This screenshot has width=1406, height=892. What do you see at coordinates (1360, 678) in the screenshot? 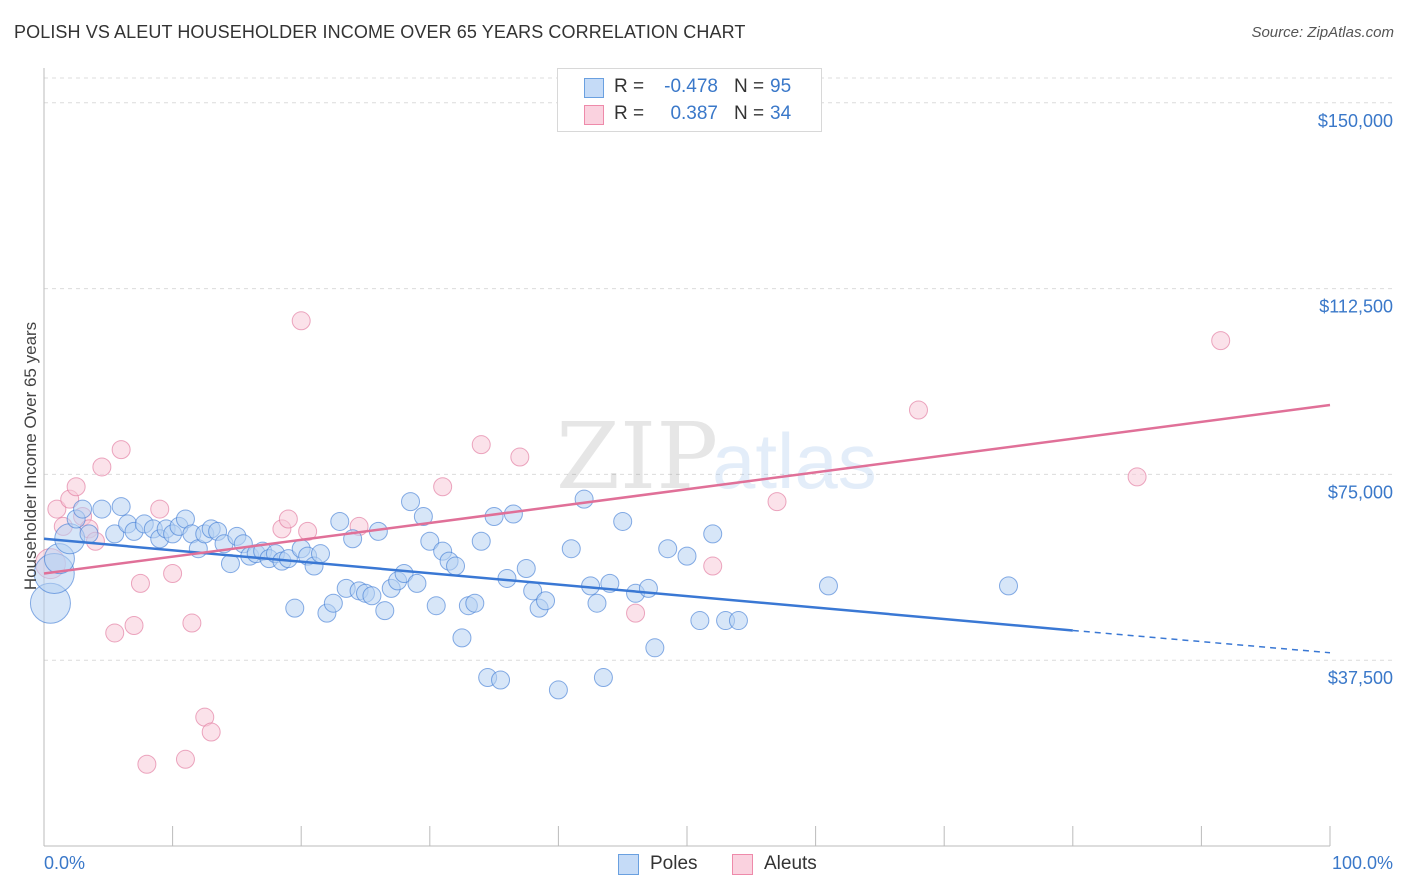
I see `y-tick-label: $37,500` at bounding box center [1360, 678].